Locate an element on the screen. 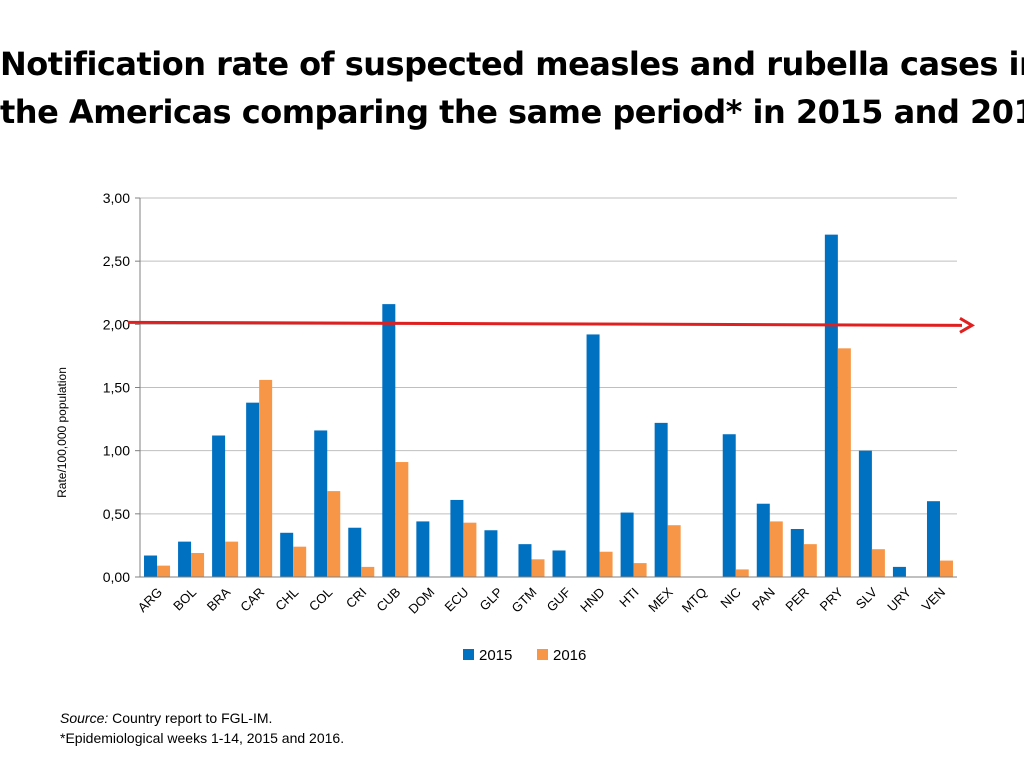  x-tick-label: CHL is located at coordinates (286, 599).